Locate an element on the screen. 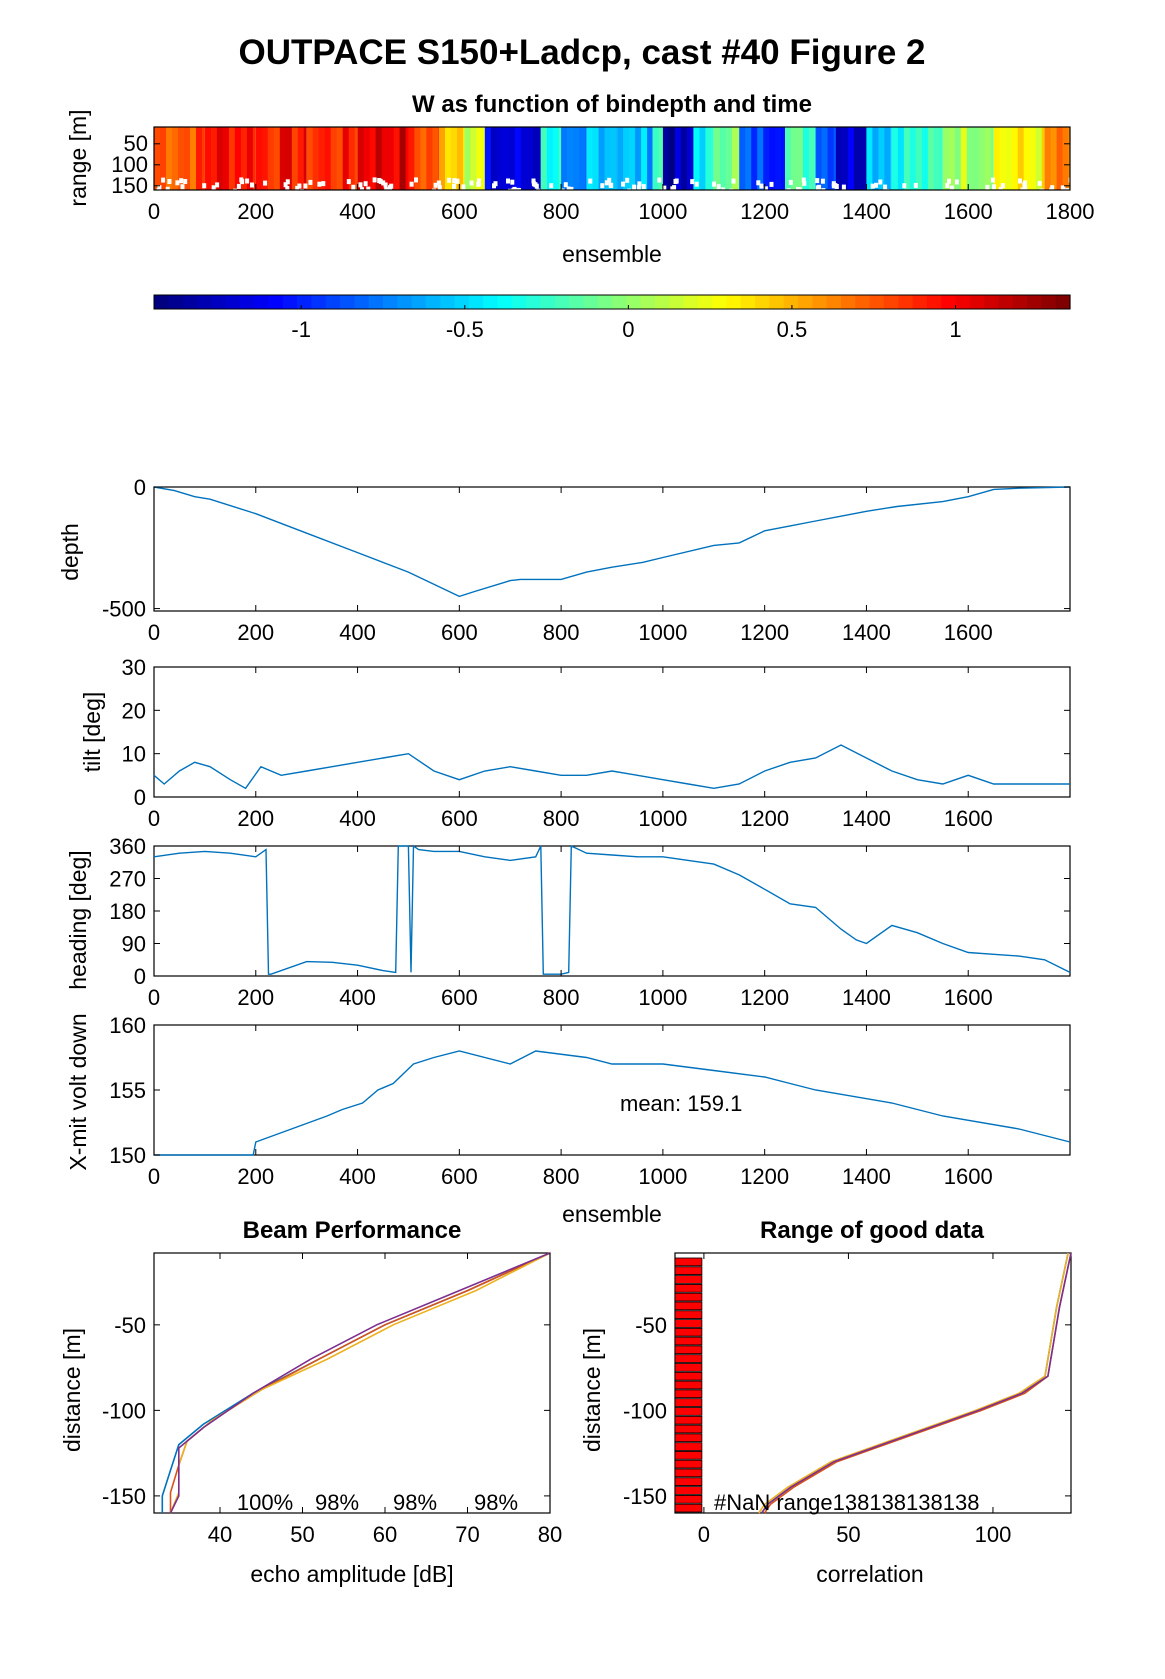 This screenshot has height=1679, width=1165. depth-panel-axes-box is located at coordinates (612, 549).